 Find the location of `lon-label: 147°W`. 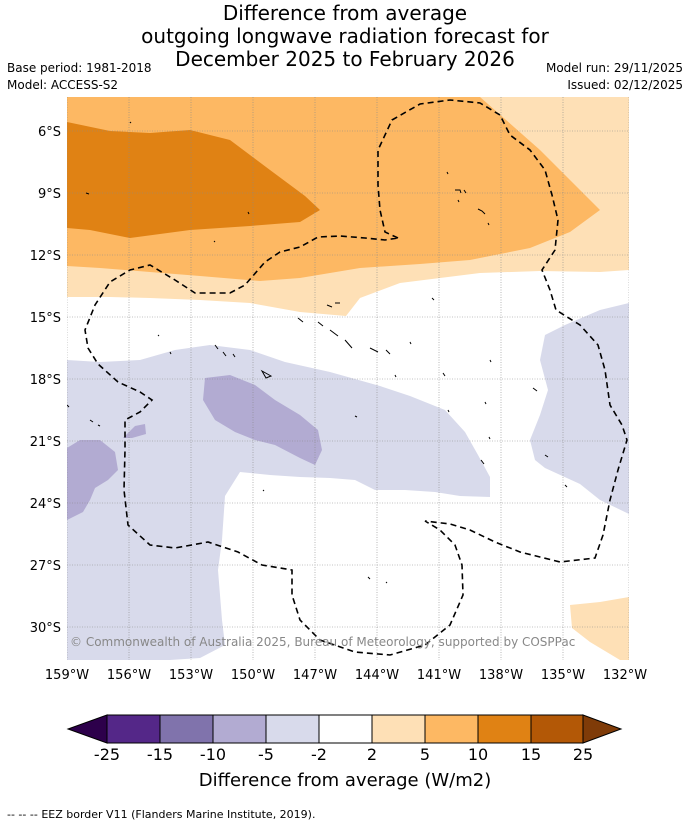

lon-label: 147°W is located at coordinates (315, 675).